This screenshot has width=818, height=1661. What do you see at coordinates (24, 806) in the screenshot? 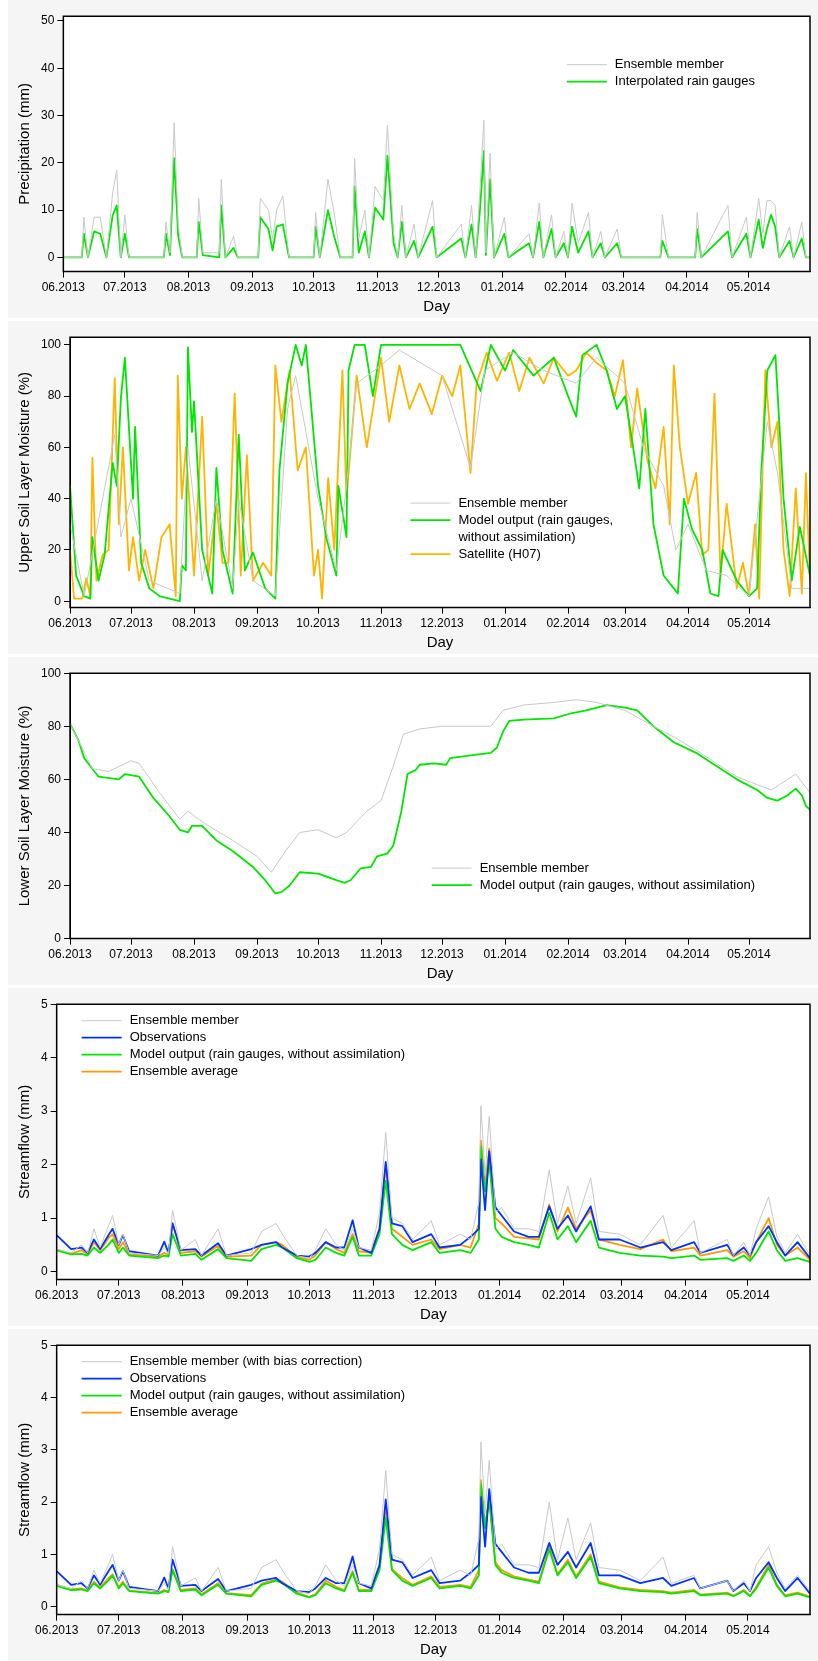
I see `y-axis-title: Lower Soil Layer Moisture (%)` at bounding box center [24, 806].